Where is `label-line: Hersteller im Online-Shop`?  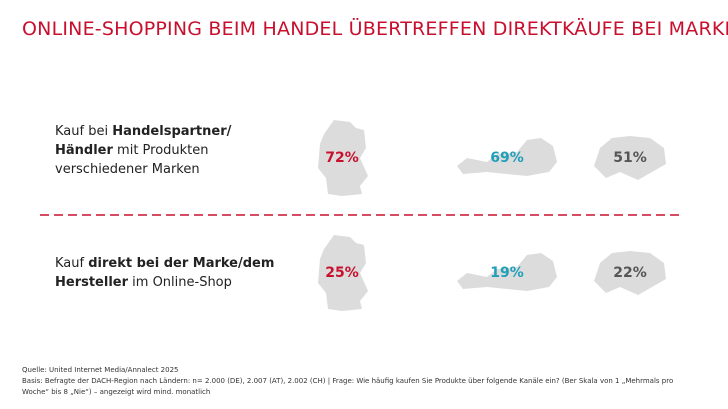 label-line: Hersteller im Online-Shop is located at coordinates (164, 282).